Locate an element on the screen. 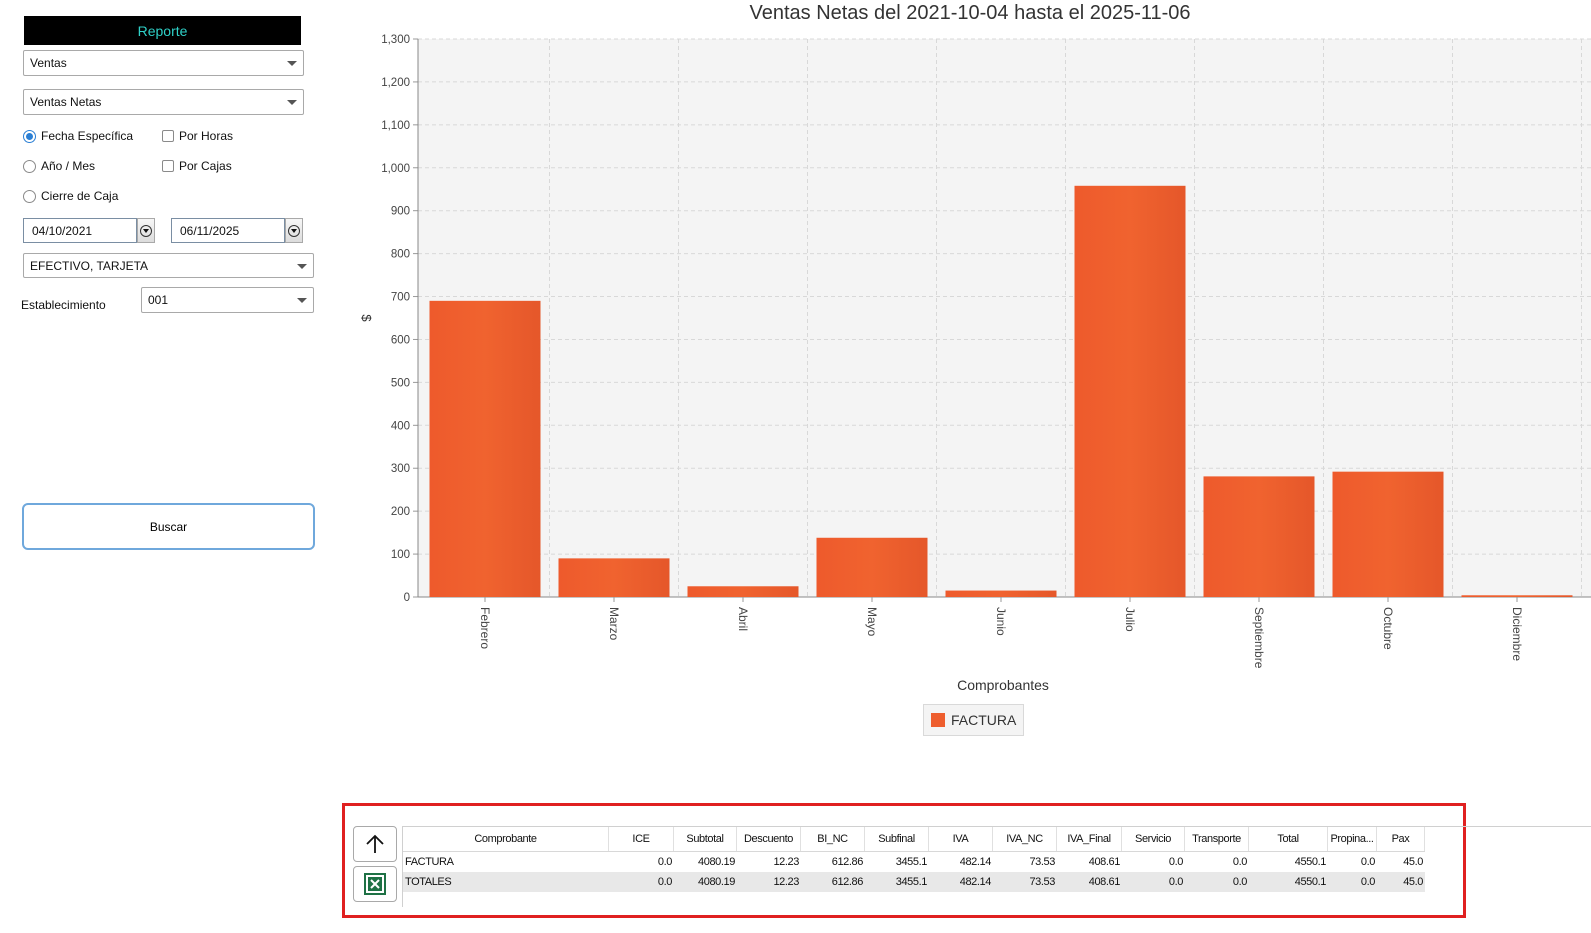 Image resolution: width=1591 pixels, height=933 pixels. column-header: Total is located at coordinates (1288, 839).